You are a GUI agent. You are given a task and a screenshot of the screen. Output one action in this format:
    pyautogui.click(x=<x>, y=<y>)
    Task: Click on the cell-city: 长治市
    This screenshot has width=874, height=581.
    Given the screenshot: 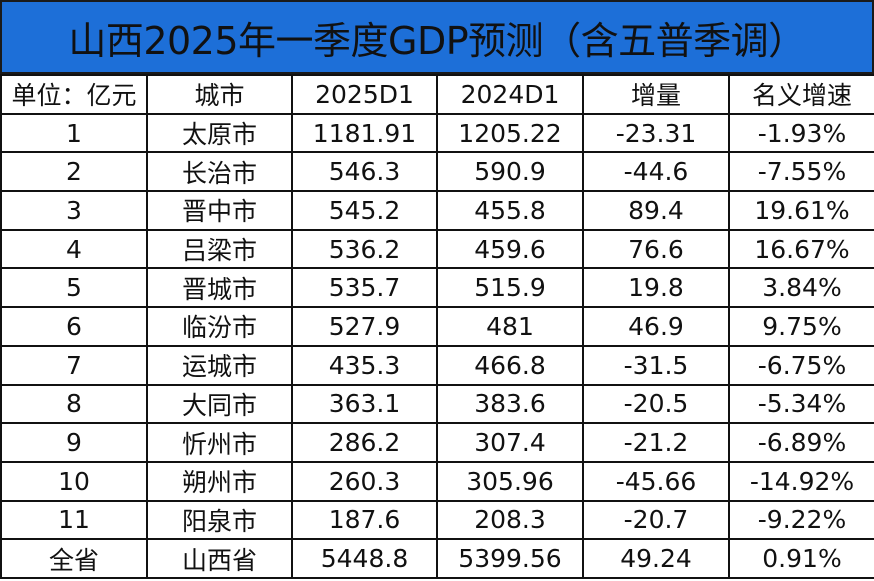 What is the action you would take?
    pyautogui.click(x=219, y=172)
    